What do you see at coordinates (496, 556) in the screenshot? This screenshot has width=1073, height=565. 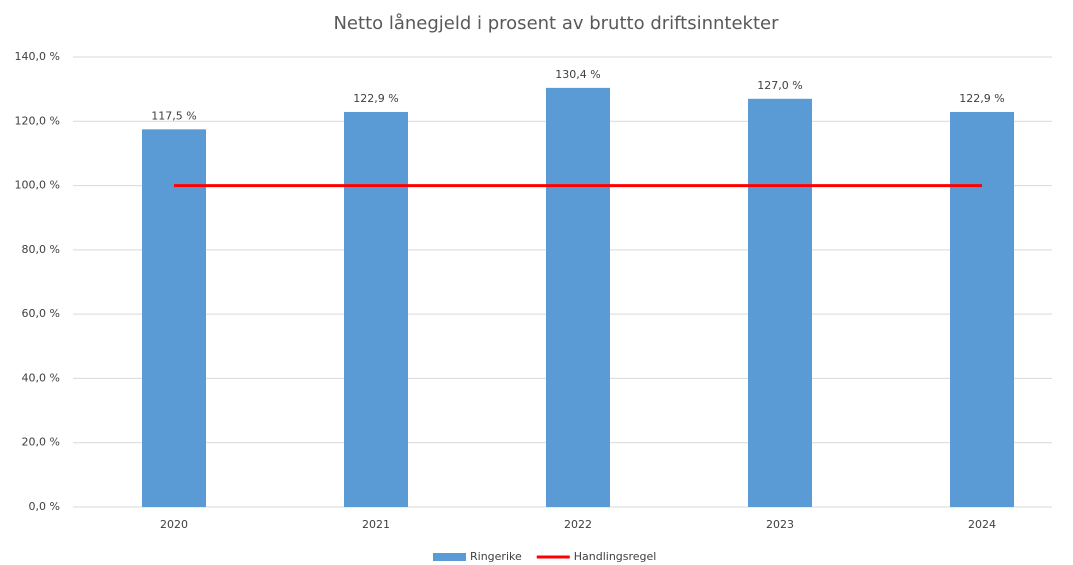 I see `legend-label: Ringerike` at bounding box center [496, 556].